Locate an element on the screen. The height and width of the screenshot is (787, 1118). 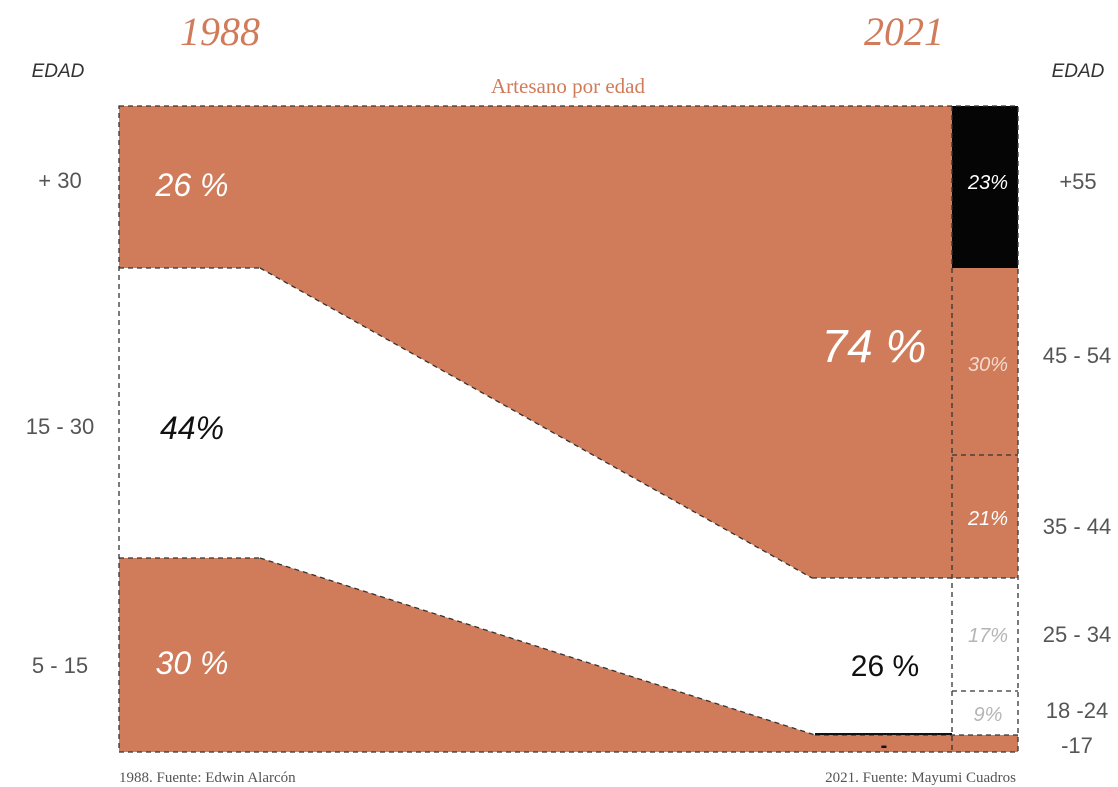
axis-label-right: EDAD is located at coordinates (1078, 71).